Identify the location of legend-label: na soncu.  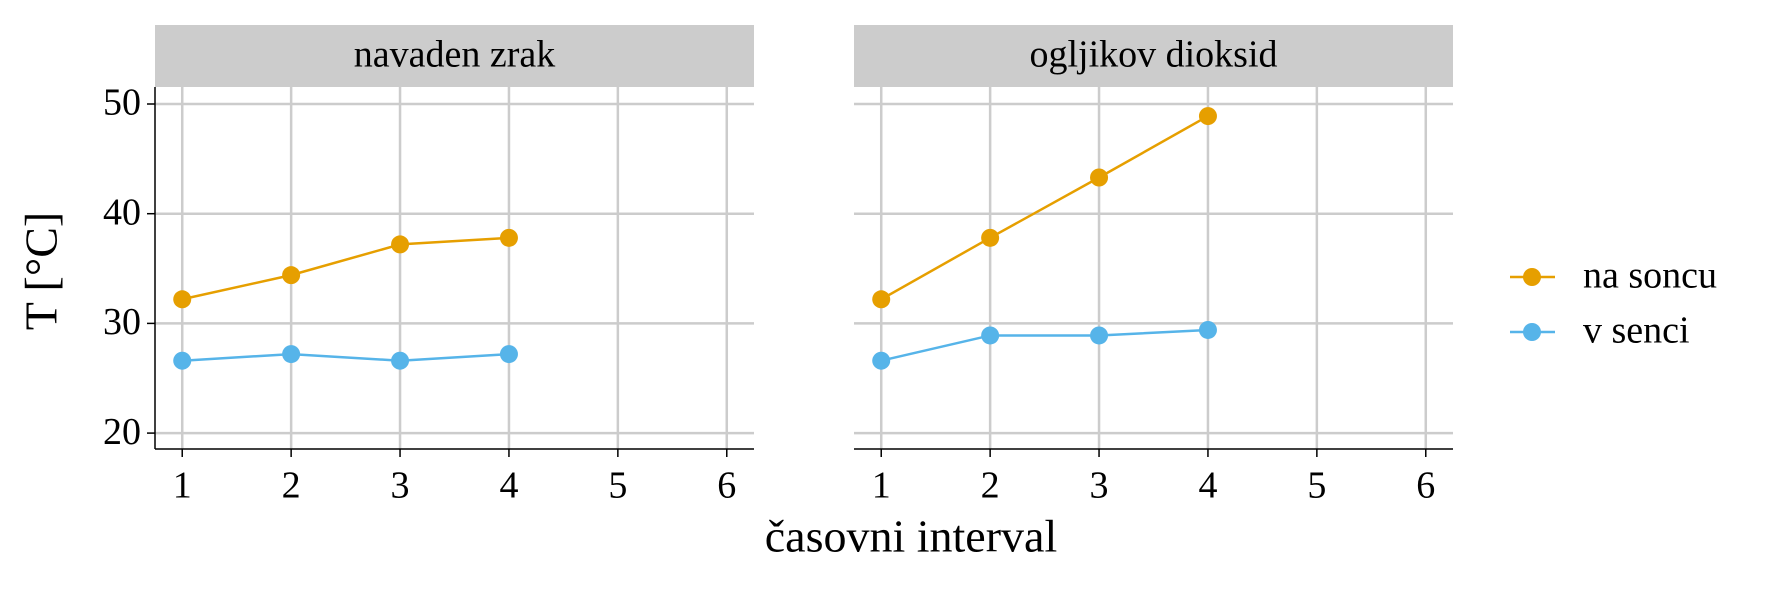
(1650, 276).